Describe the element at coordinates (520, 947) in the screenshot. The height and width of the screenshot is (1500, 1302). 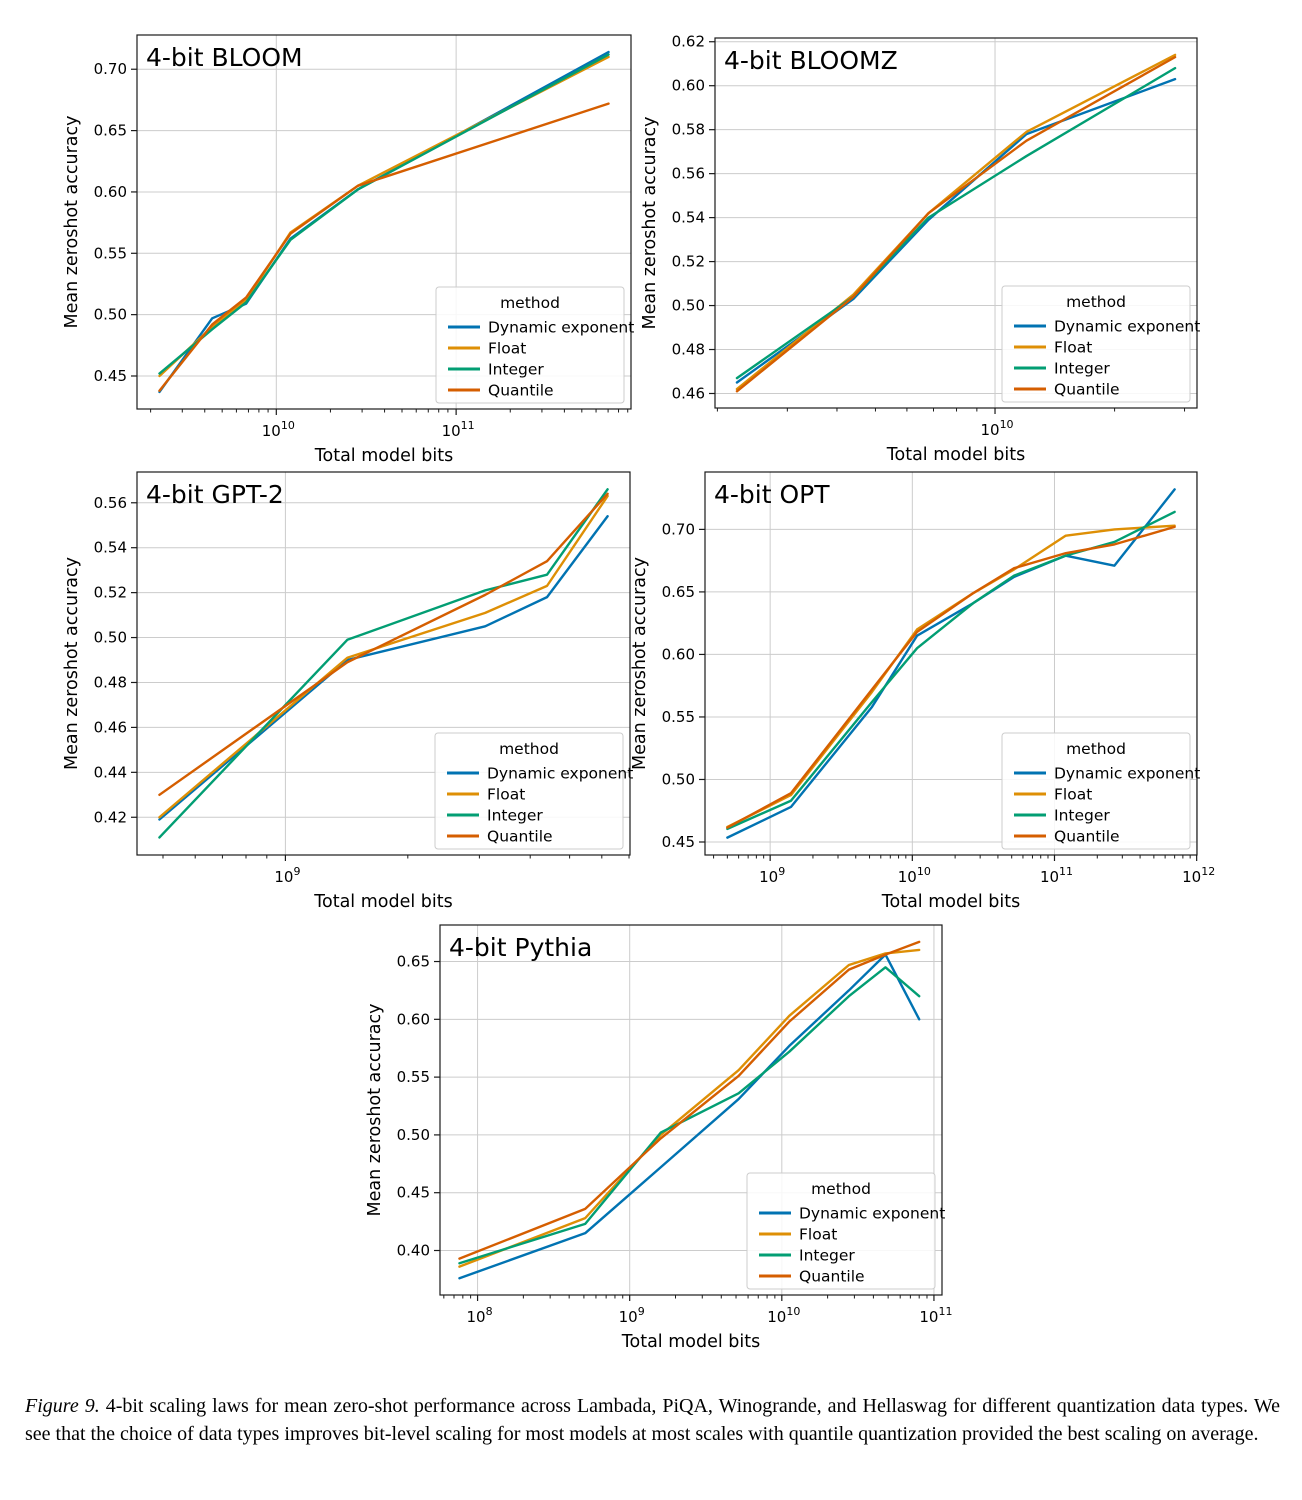
I see `chart-title: 4-bit Pythia` at that location.